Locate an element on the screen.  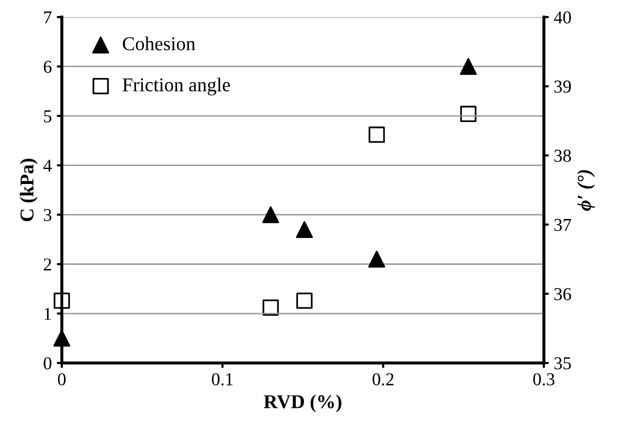
y2-tick-label: 40 is located at coordinates (562, 17).